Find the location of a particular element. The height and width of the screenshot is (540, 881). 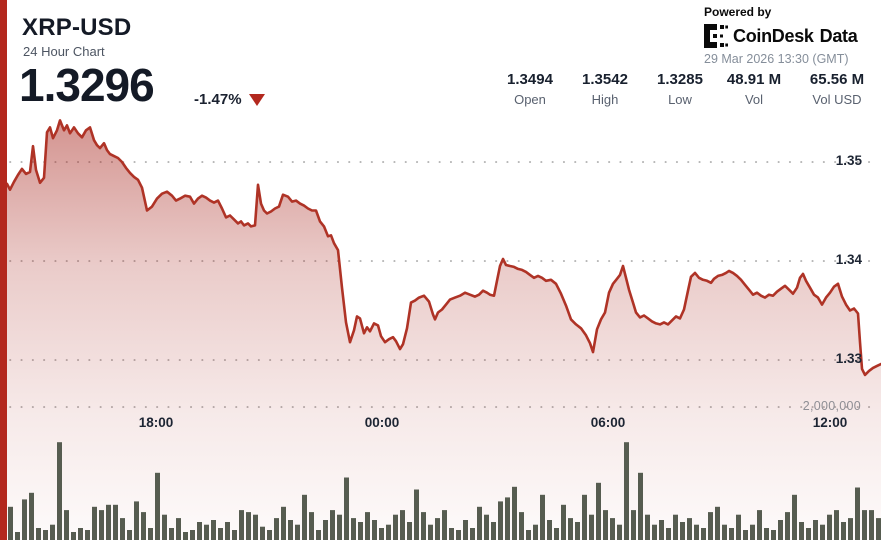

volume-label: Vol is located at coordinates (754, 99).